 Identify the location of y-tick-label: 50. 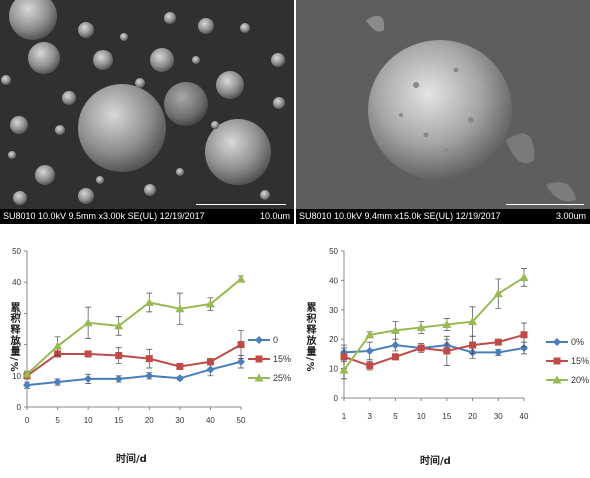
(333, 251).